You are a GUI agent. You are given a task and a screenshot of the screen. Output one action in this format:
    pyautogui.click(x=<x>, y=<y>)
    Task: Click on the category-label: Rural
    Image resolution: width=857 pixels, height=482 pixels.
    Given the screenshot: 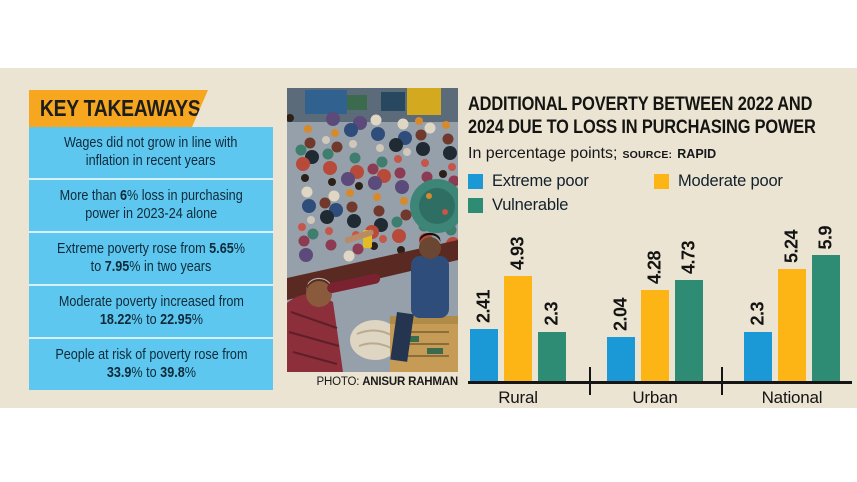 What is the action you would take?
    pyautogui.click(x=518, y=397)
    